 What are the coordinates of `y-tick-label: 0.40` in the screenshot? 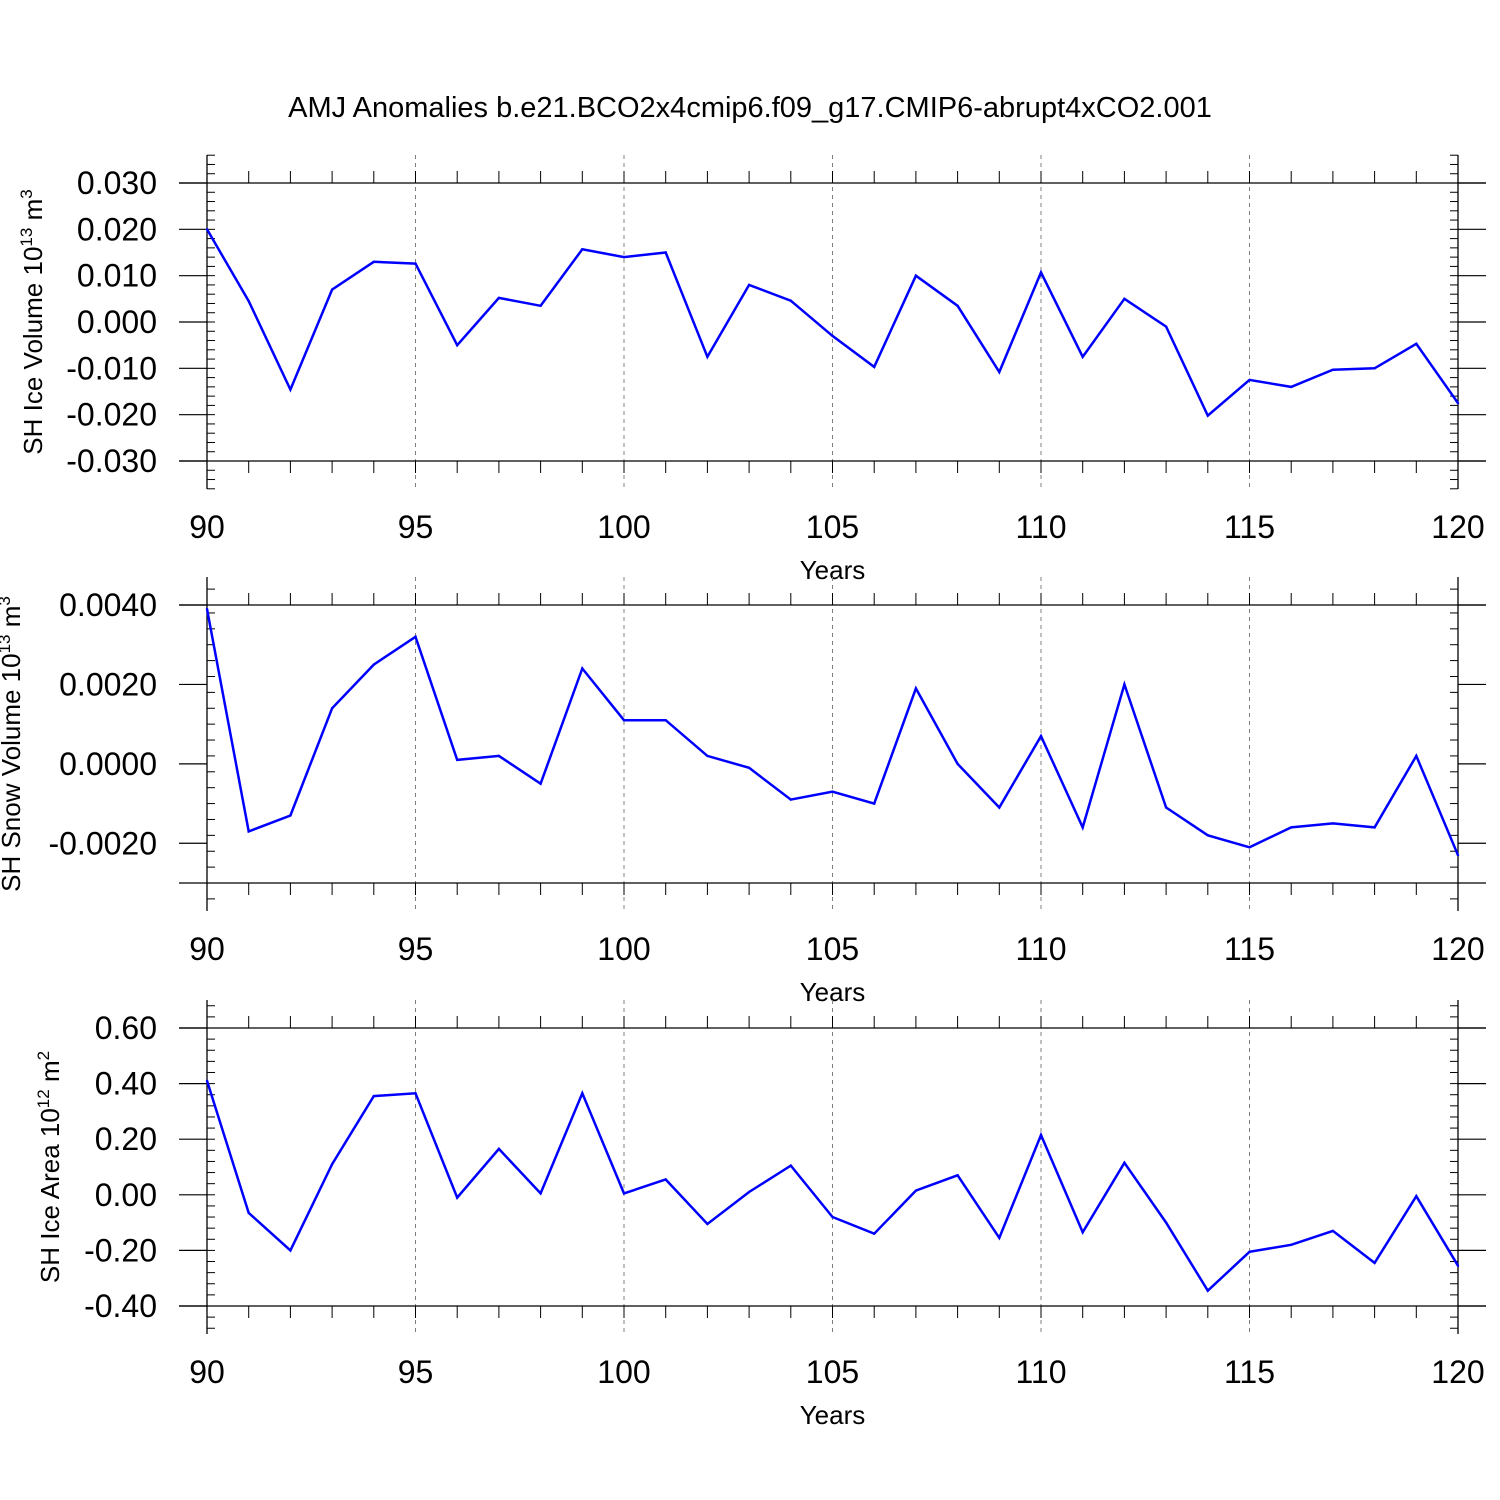 It's located at (126, 1084).